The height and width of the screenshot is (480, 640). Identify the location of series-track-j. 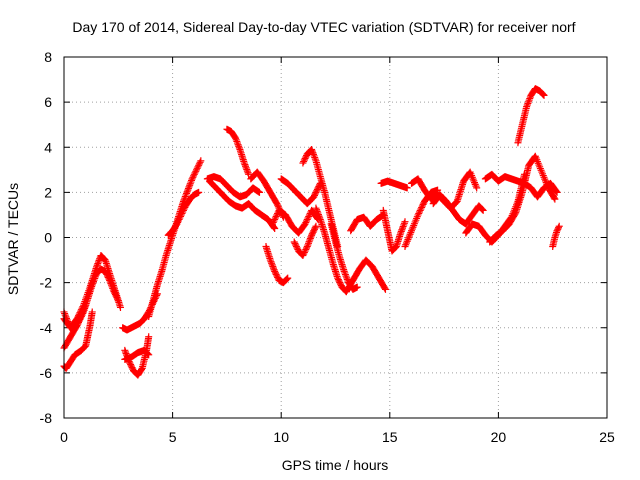
(233, 187).